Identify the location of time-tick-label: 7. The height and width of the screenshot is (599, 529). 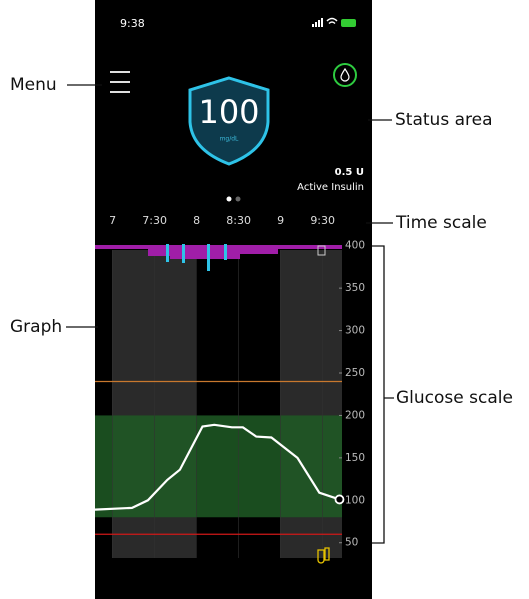
(112, 220).